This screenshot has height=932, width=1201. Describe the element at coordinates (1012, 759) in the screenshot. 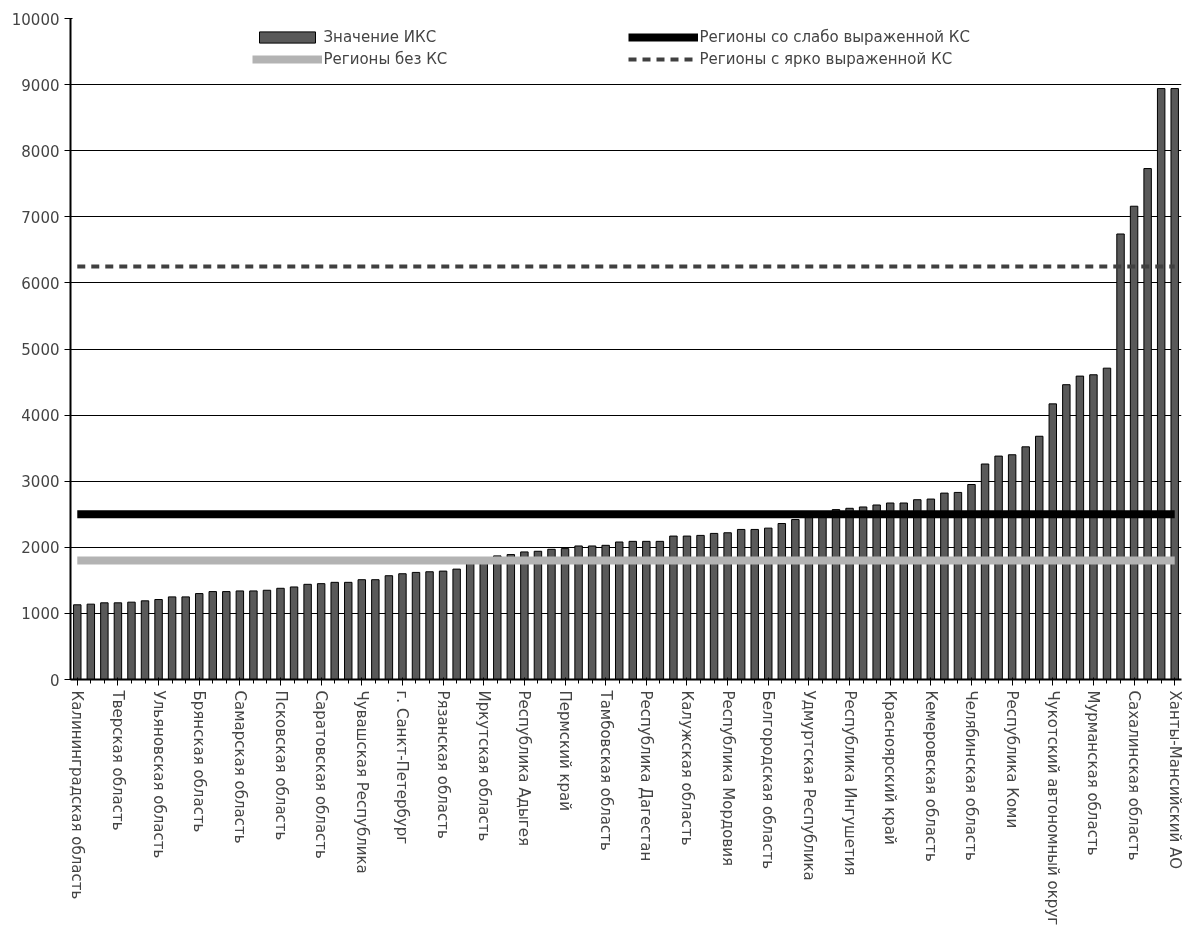

I see `x-tick-label: Республика Коми` at that location.